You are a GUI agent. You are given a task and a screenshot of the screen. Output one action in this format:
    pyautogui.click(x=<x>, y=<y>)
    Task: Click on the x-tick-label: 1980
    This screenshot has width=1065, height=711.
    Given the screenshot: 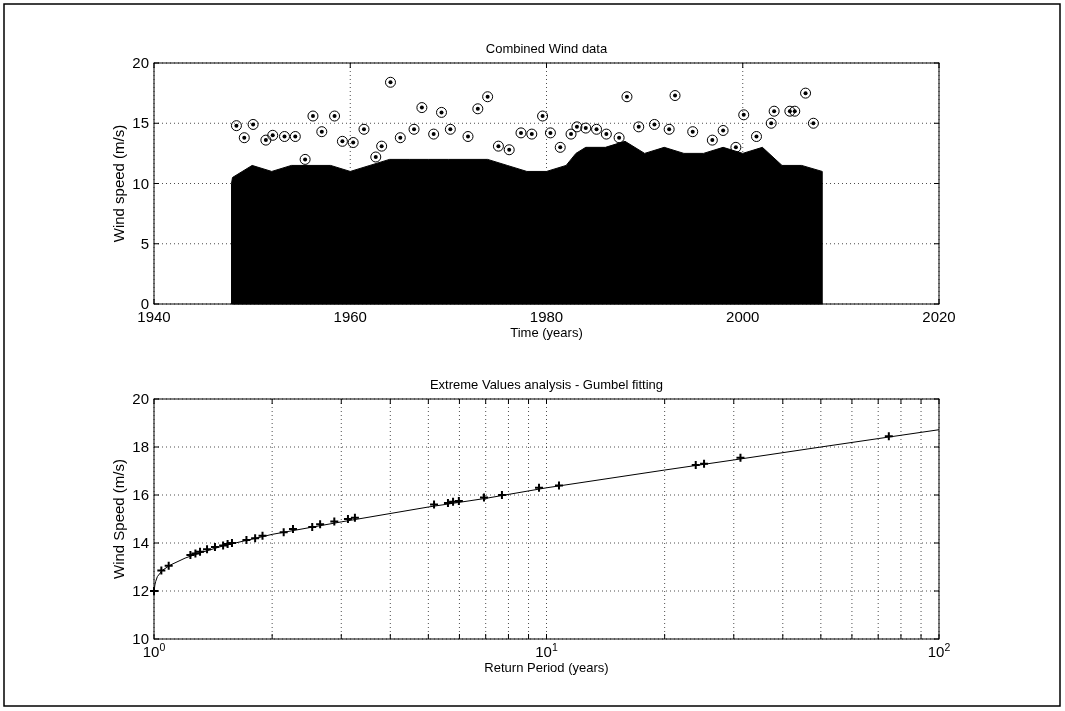 What is the action you would take?
    pyautogui.click(x=546, y=316)
    